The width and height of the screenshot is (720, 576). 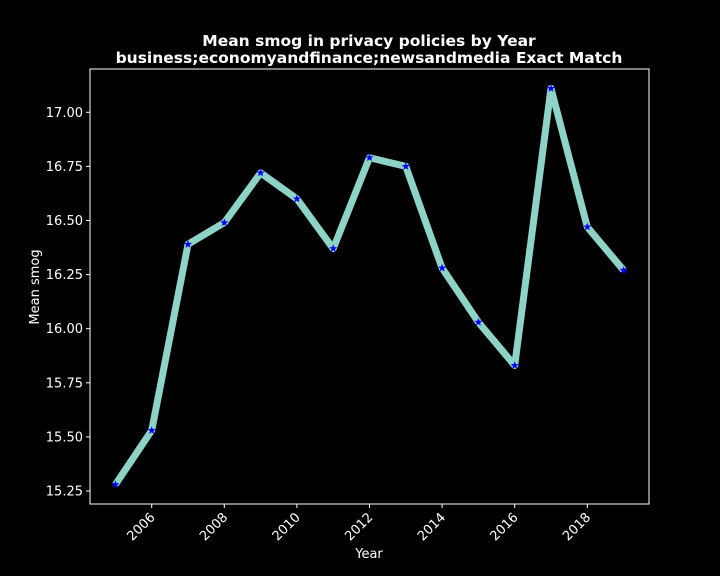 I want to click on y-tick-label: 15.25, so click(x=64, y=492).